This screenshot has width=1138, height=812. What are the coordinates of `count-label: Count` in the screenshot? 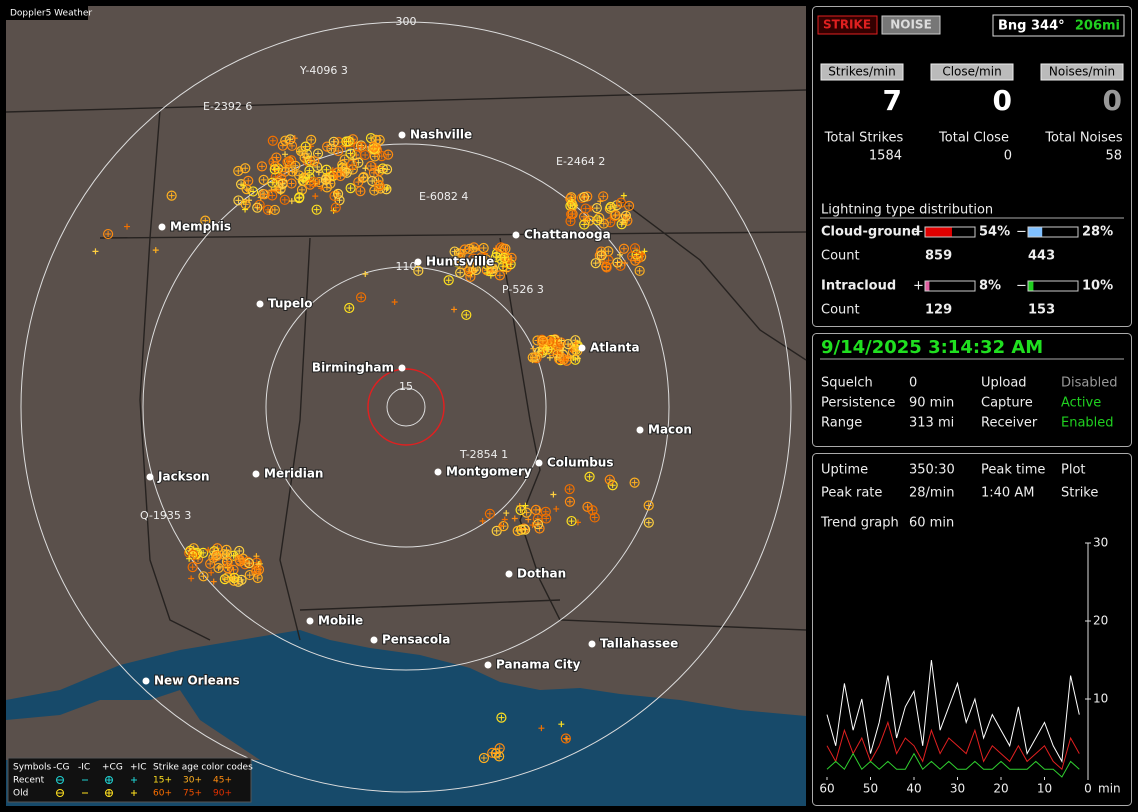 It's located at (840, 256).